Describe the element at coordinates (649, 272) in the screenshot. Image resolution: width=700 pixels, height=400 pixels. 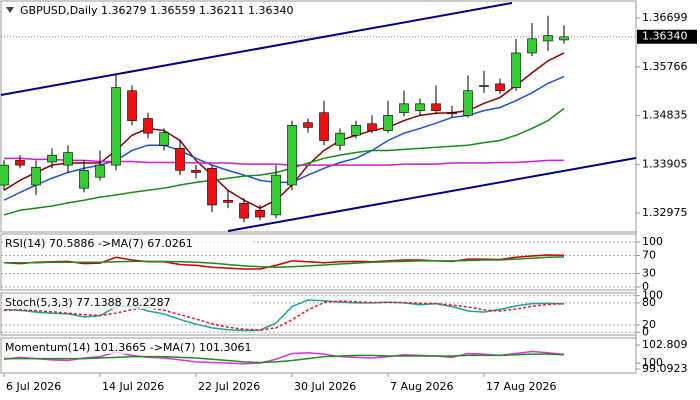
I see `y-tick-label: 30` at that location.